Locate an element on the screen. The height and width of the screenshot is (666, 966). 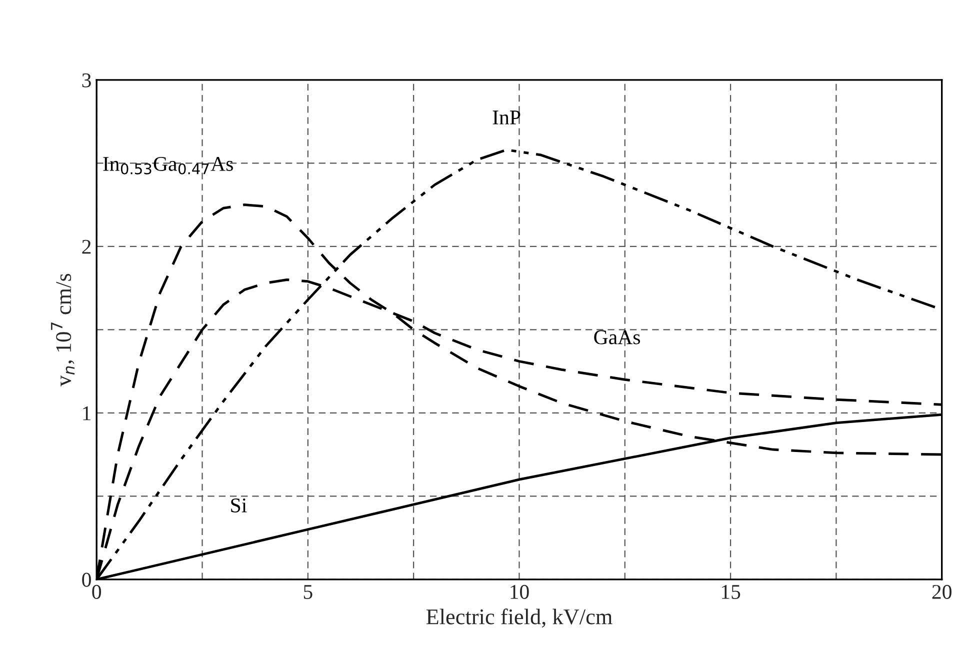
y-tick-label: 0 is located at coordinates (86, 579).